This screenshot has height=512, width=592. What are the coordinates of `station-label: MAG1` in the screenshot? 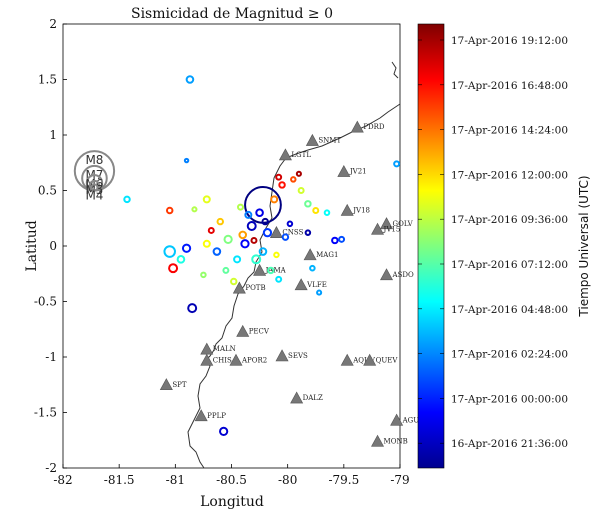 It's located at (327, 255).